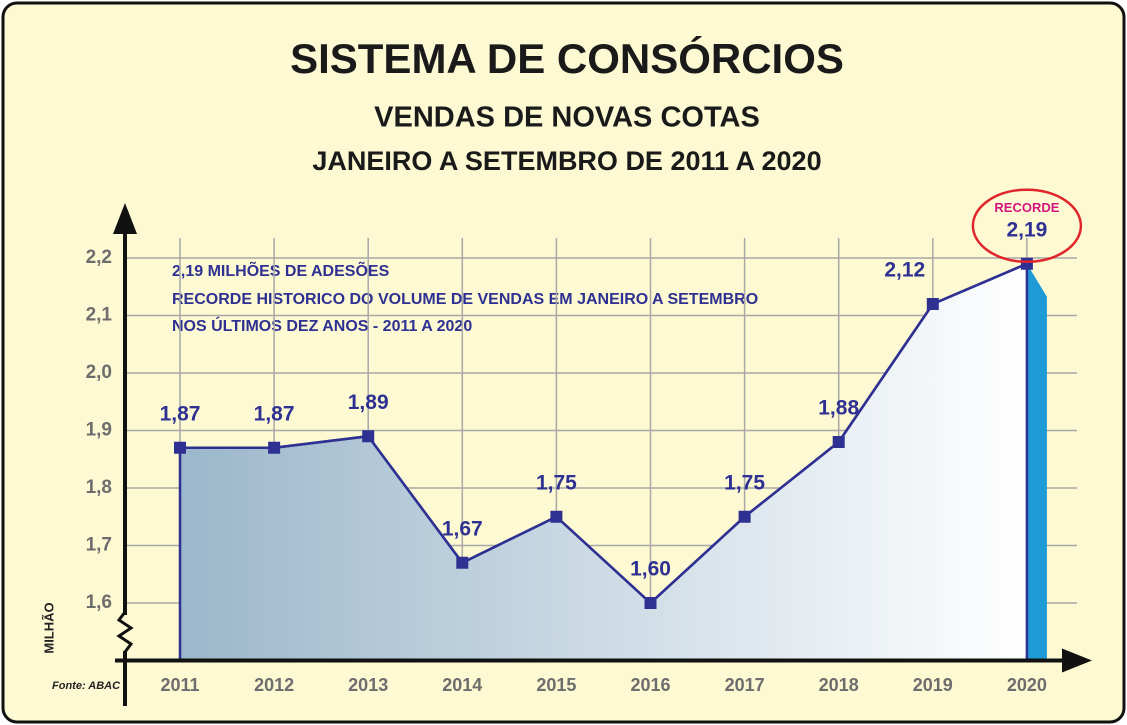  What do you see at coordinates (567, 118) in the screenshot?
I see `subtitle: VENDAS DE NOVAS COTAS` at bounding box center [567, 118].